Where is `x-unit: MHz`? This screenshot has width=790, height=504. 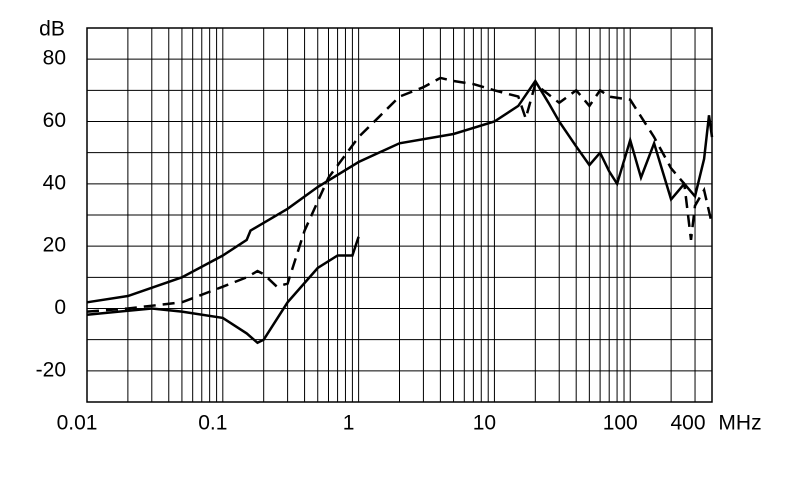
x-unit: MHz is located at coordinates (739, 423).